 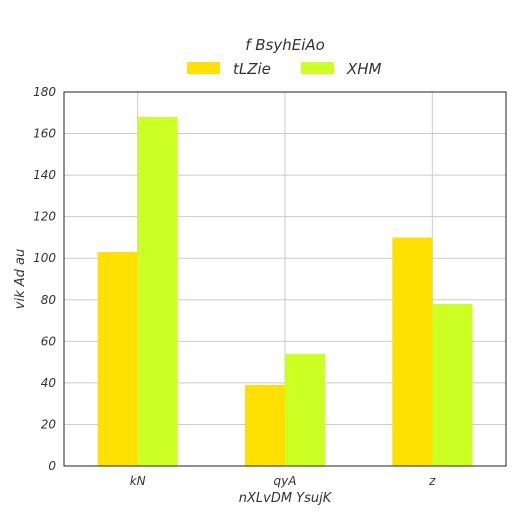 I want to click on chart-title: f BsyhEiAo, so click(x=285, y=45).